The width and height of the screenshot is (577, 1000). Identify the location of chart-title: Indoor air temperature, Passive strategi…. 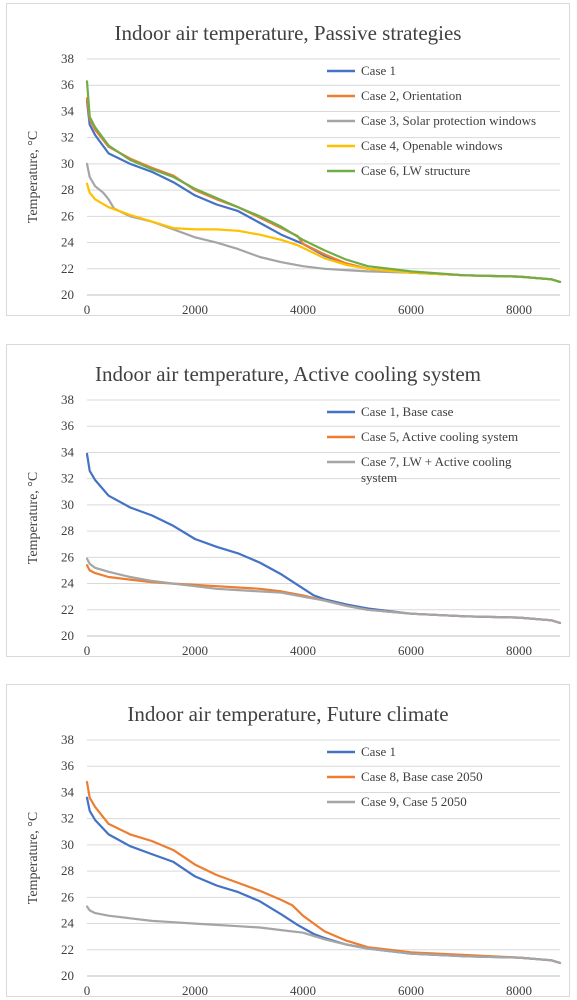
(288, 33).